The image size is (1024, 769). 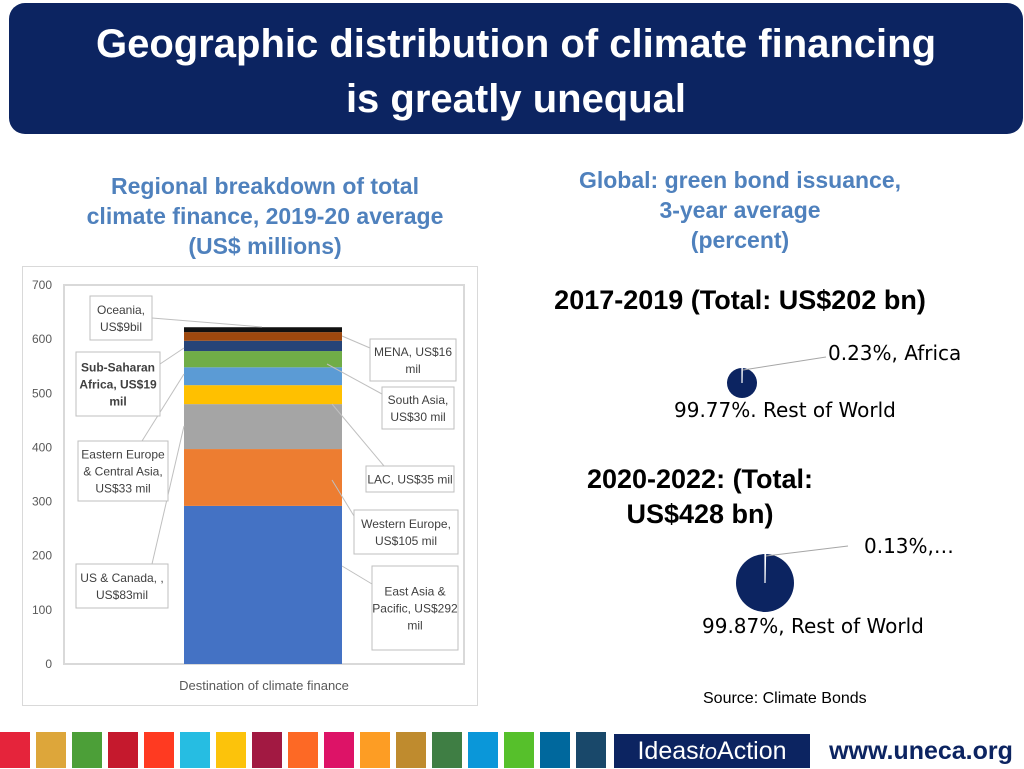 I want to click on pie-chart-2-title: 2020-2022: (Total: US$428 bn), so click(x=700, y=497).